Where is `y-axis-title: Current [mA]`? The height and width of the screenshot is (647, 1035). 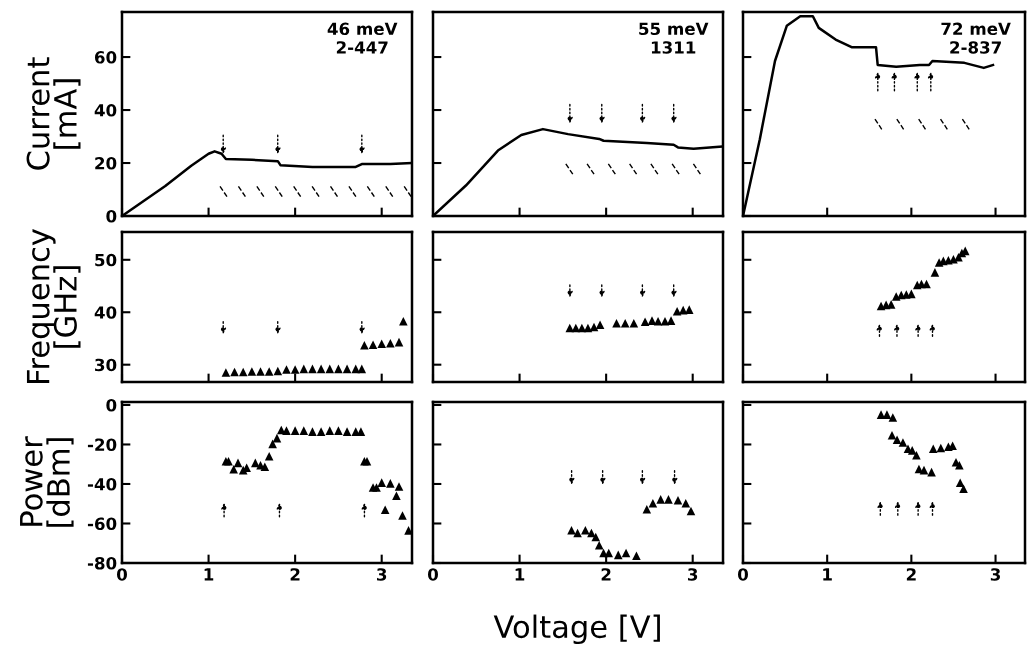 y-axis-title: Current [mA] is located at coordinates (53, 113).